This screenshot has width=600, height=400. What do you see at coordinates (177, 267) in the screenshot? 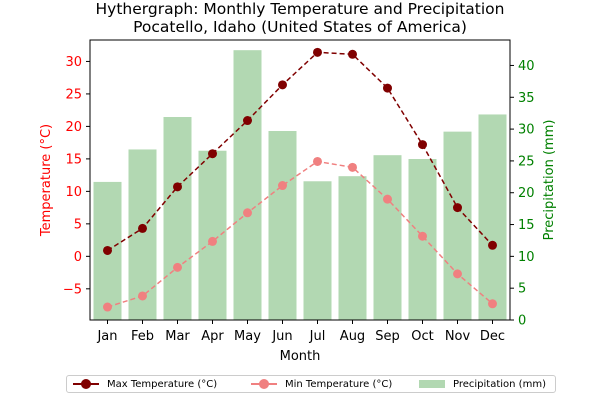
I see `min-temperature-point-mar` at bounding box center [177, 267].